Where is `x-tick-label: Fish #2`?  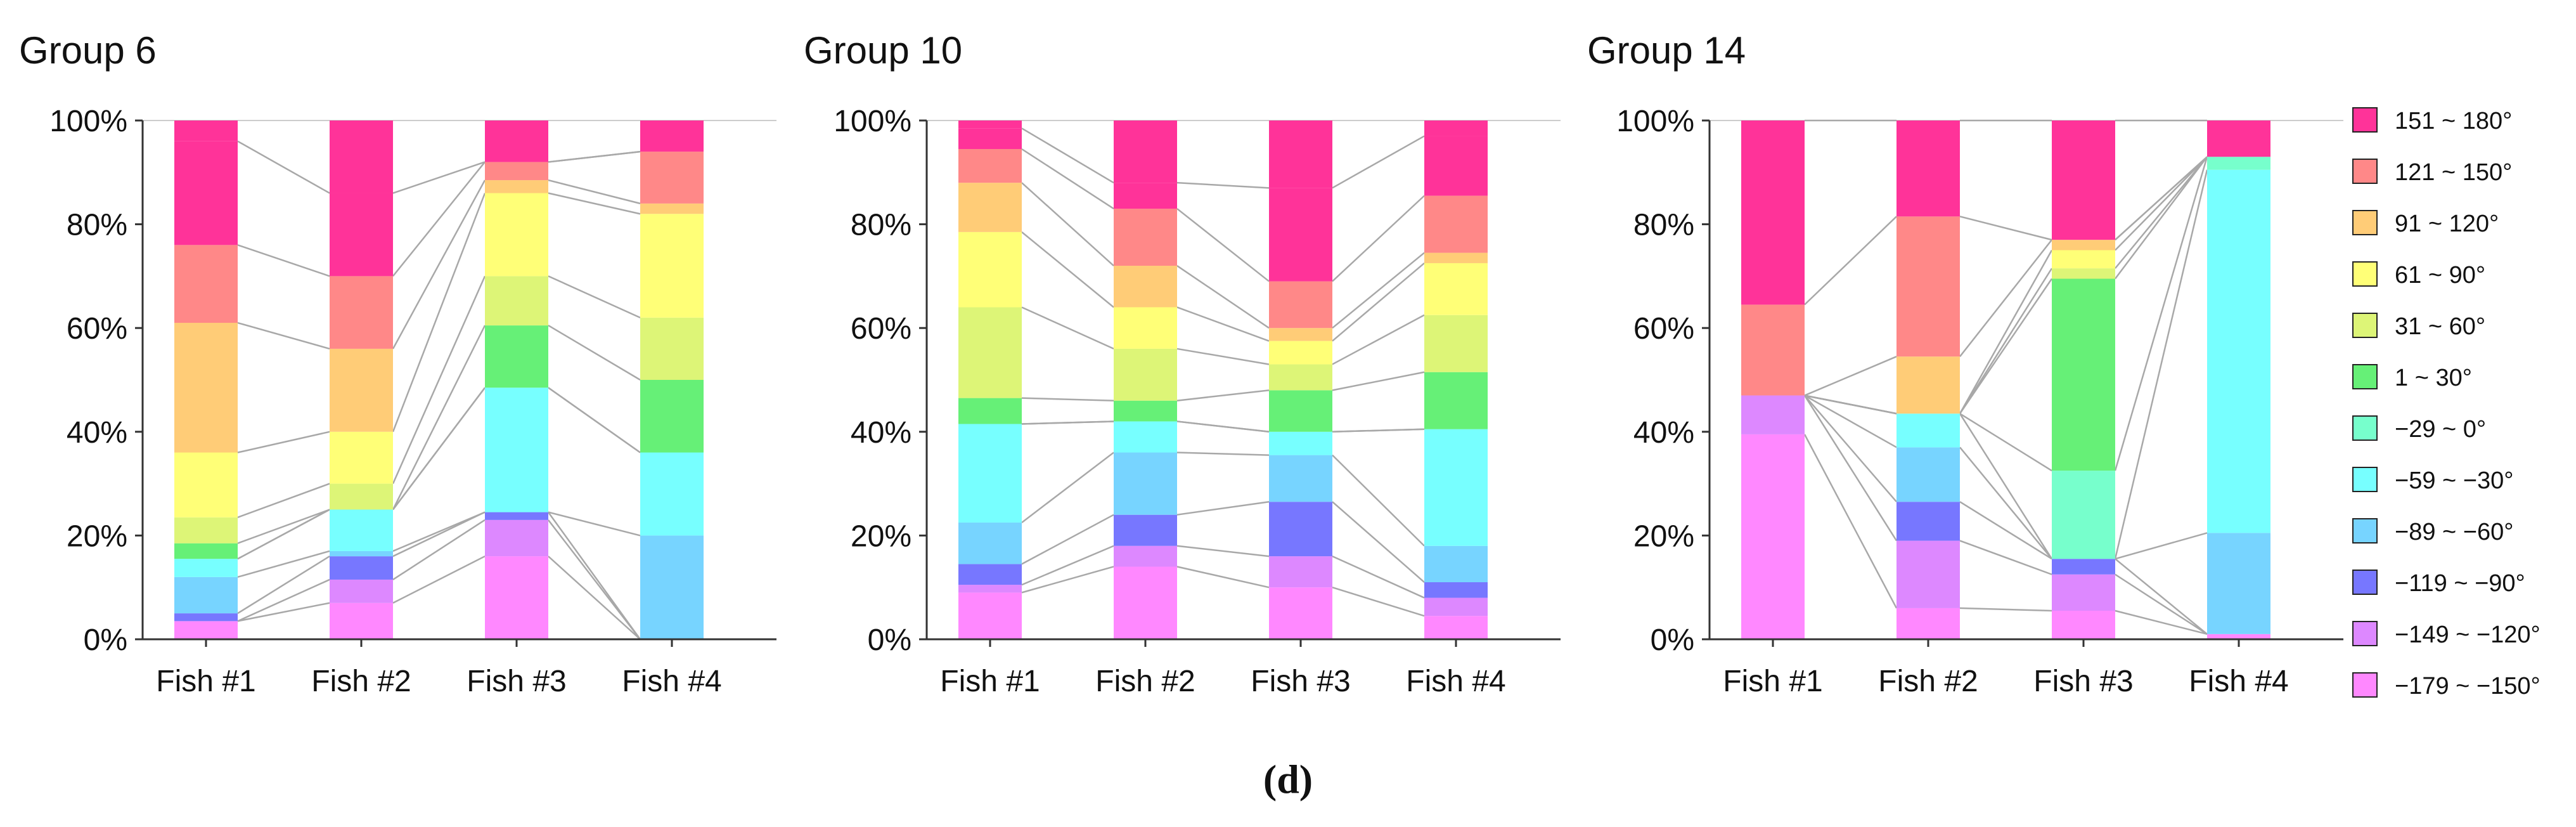
x-tick-label: Fish #2 is located at coordinates (361, 681).